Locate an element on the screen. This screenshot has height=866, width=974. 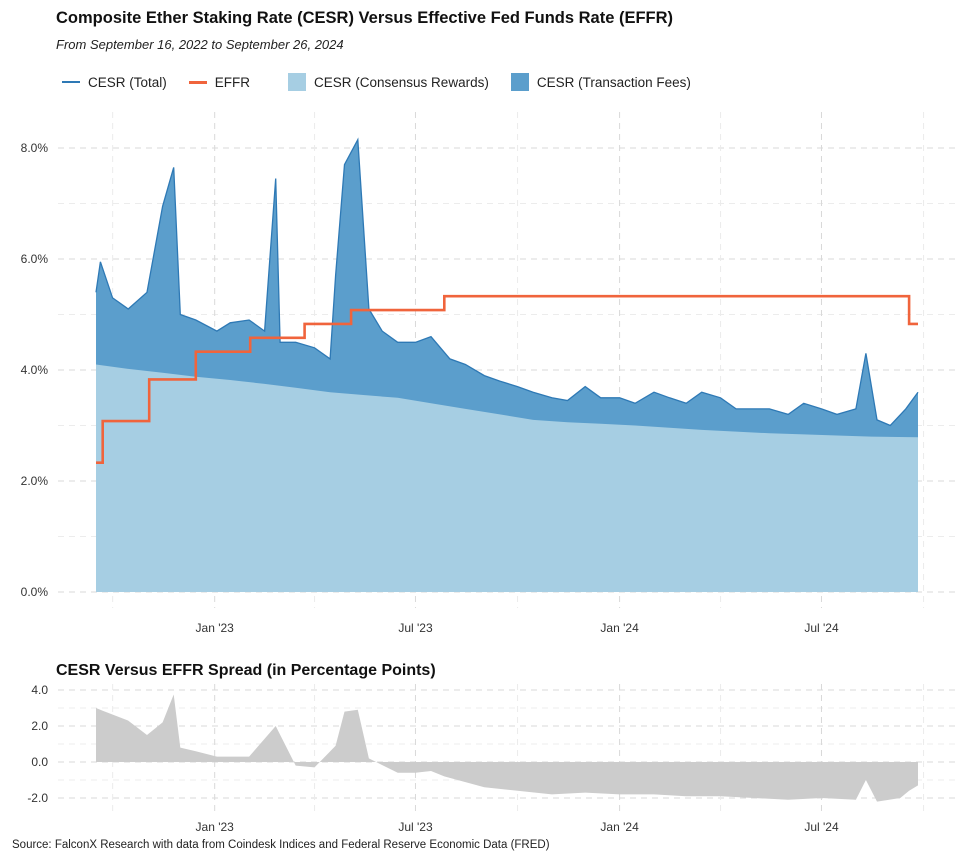
legend-label-fees: CESR (Transaction Fees) is located at coordinates (613, 82).